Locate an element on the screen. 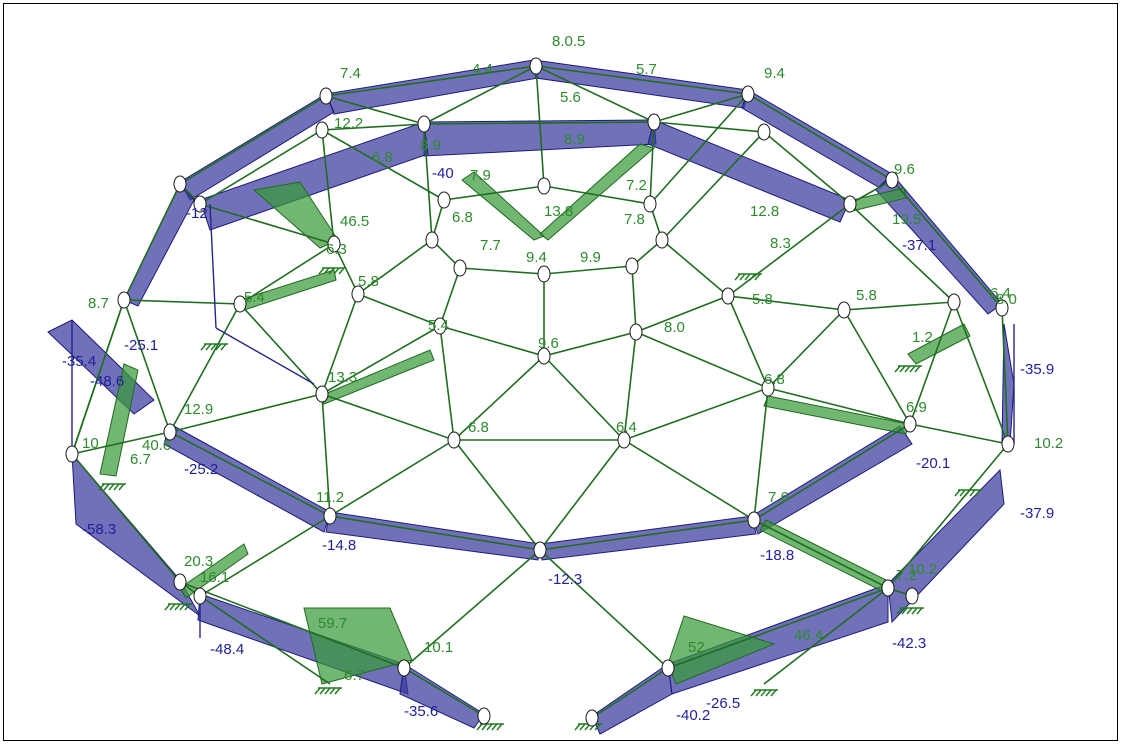 Image resolution: width=1123 pixels, height=746 pixels. force-label: 52 is located at coordinates (696, 647).